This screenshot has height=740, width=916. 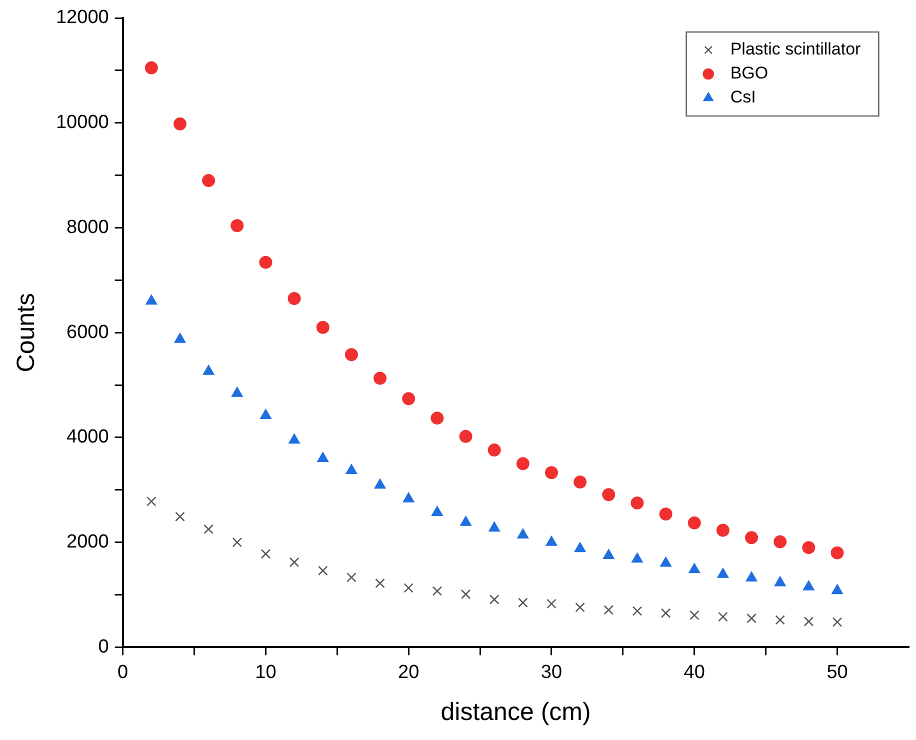 What do you see at coordinates (265, 672) in the screenshot?
I see `x-tick-label: 10` at bounding box center [265, 672].